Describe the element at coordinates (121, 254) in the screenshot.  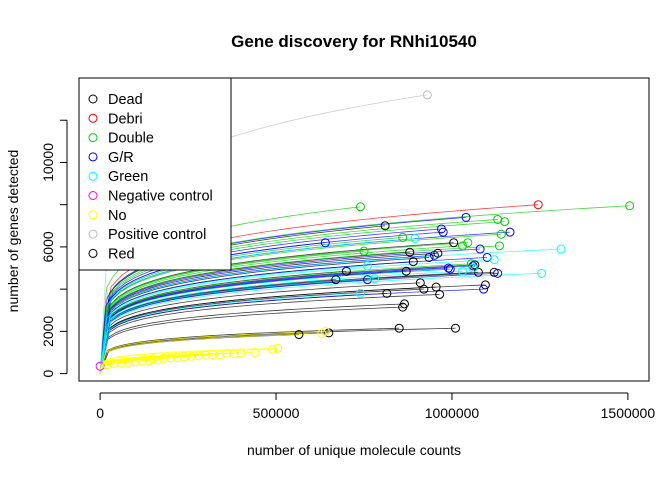
I see `legend-label-red: Red` at that location.